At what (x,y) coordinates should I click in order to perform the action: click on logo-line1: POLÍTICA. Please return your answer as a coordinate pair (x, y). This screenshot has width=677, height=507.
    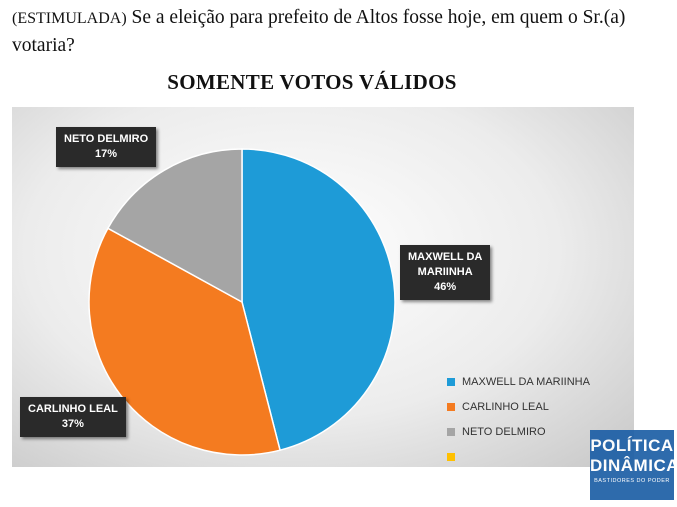
    Looking at the image, I should click on (632, 445).